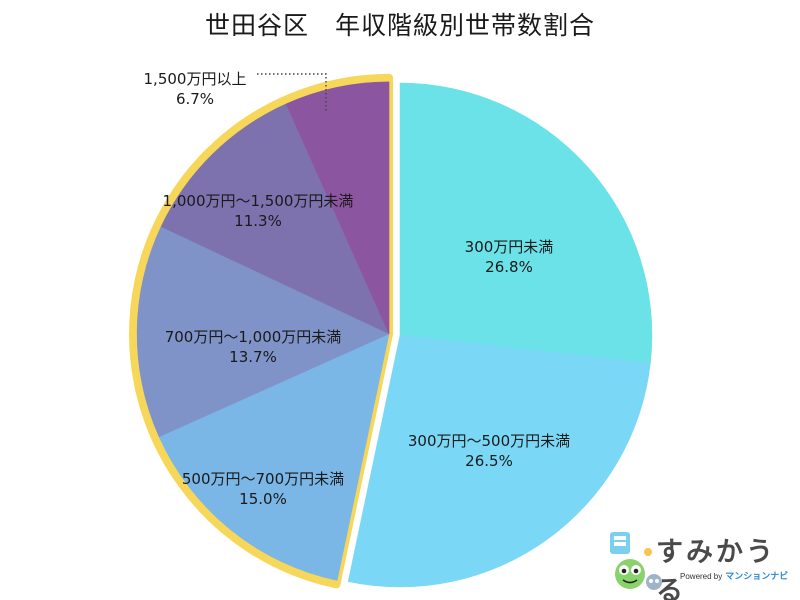 The width and height of the screenshot is (800, 600). I want to click on slice-category-4: 700万円〜1,000万円未満, so click(253, 337).